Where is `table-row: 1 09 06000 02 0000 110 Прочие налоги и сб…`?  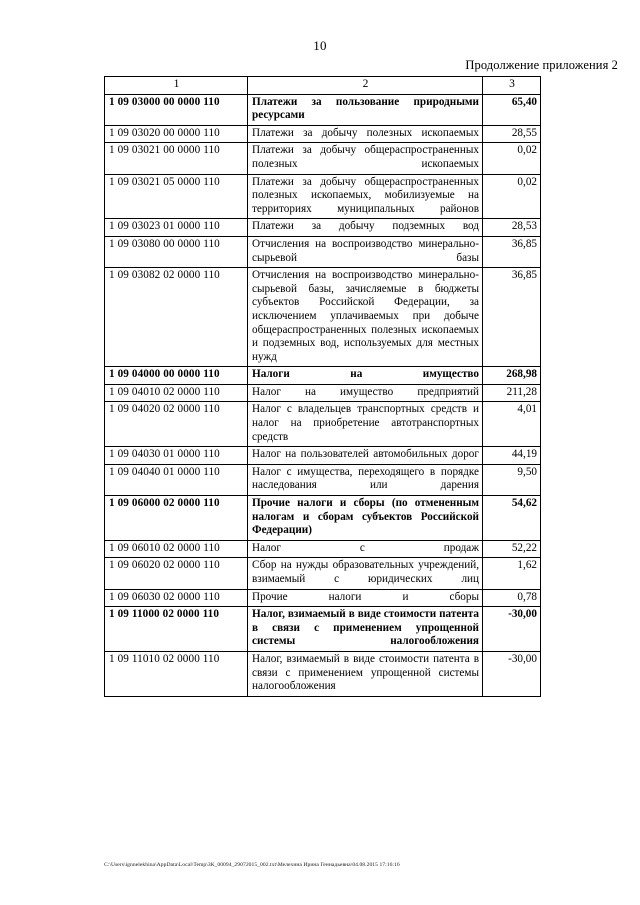 table-row: 1 09 06000 02 0000 110 Прочие налоги и сб… is located at coordinates (322, 518).